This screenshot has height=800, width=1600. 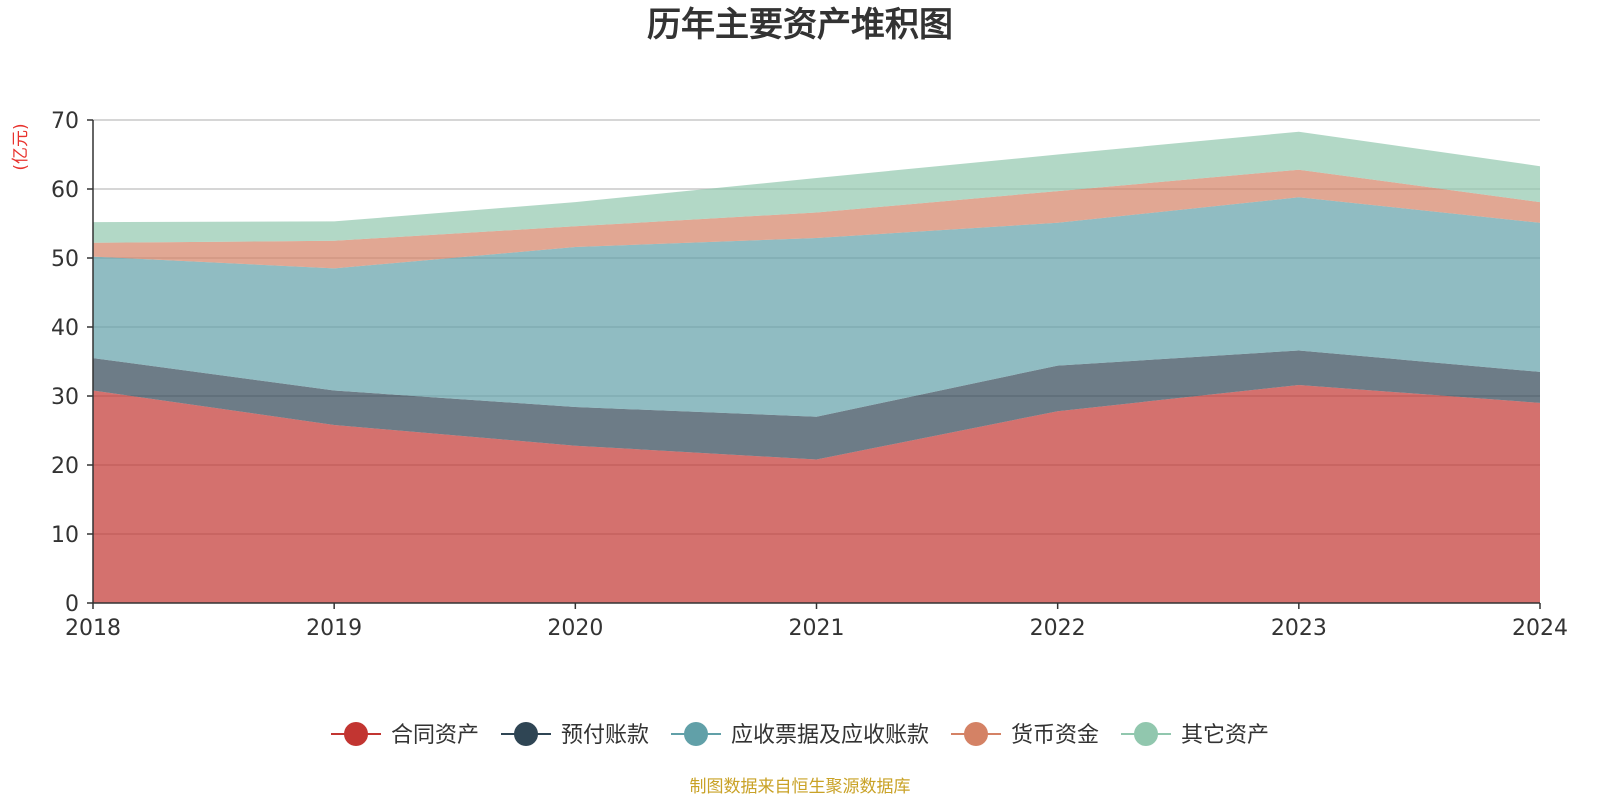 I want to click on legend-label-2: 应收票据及应收账款, so click(x=830, y=735).